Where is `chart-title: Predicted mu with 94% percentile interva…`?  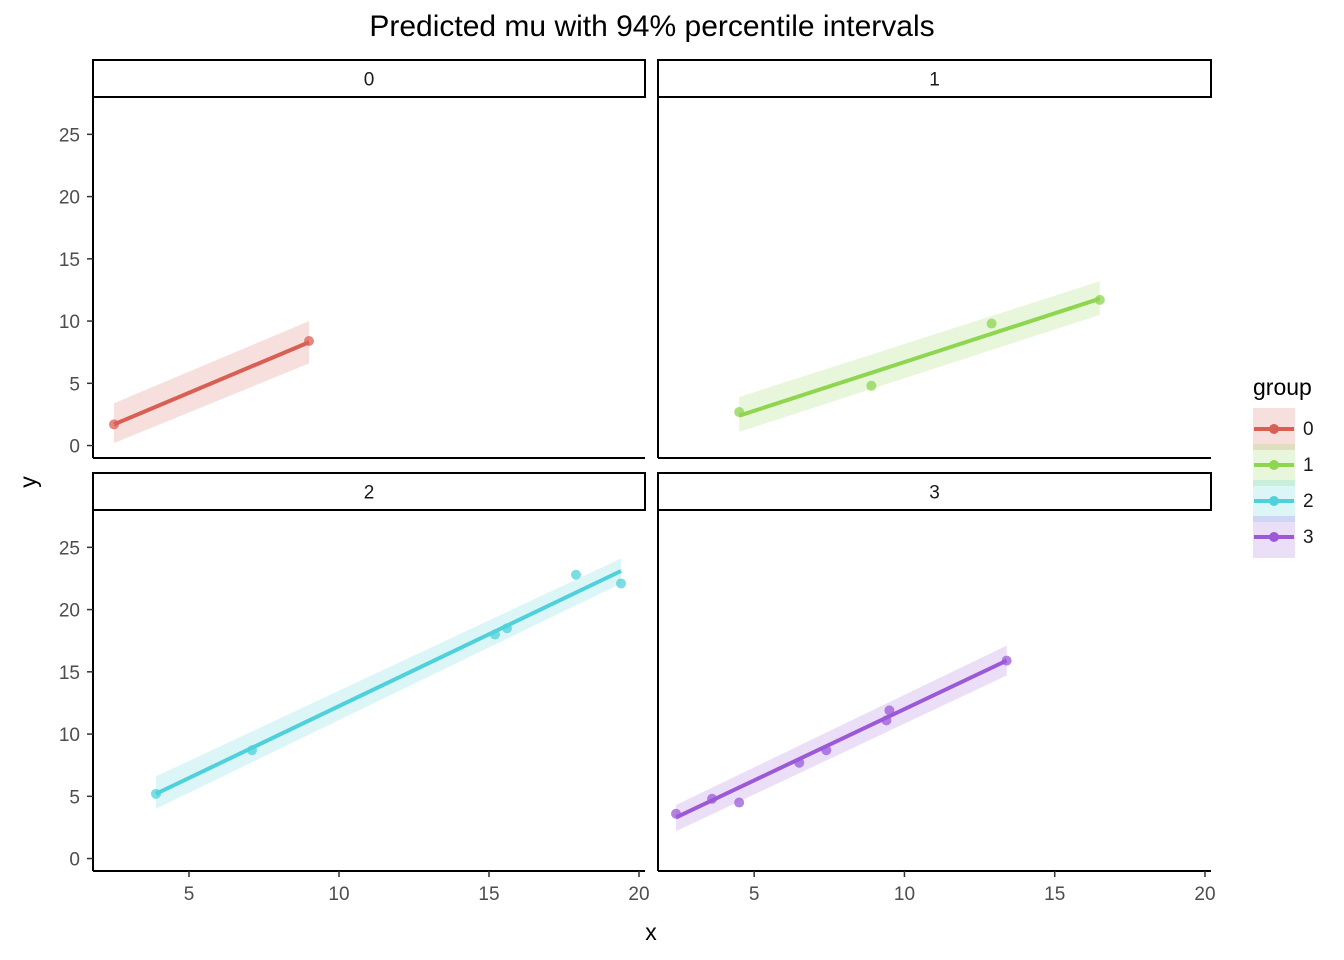
chart-title: Predicted mu with 94% percentile interva… is located at coordinates (651, 26).